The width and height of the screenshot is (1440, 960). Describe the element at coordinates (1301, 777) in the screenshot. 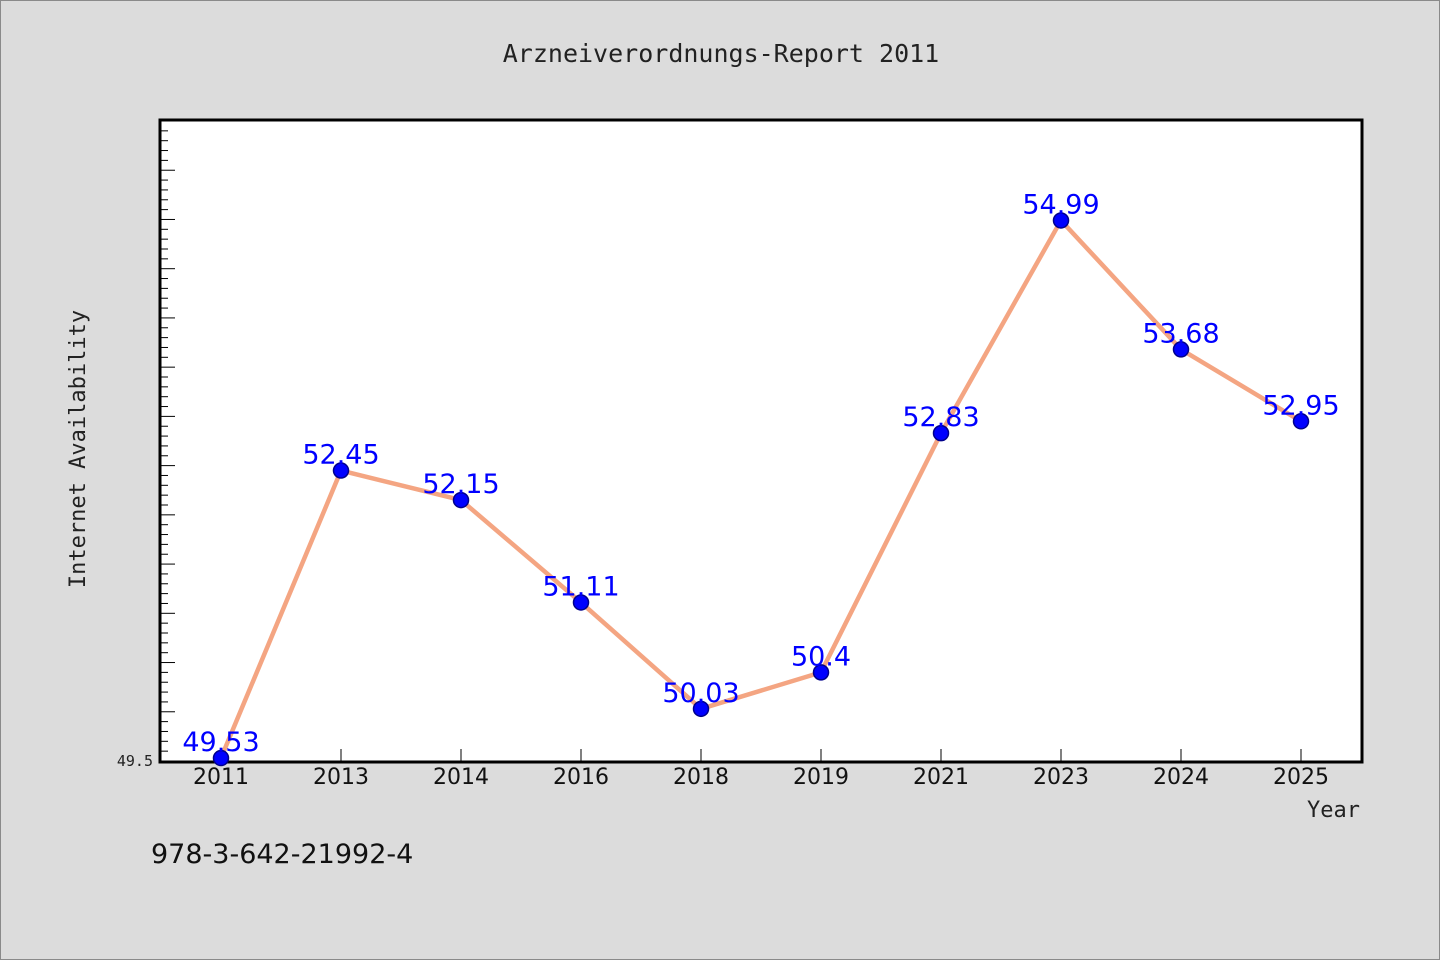

I see `x-tick-label: 2025` at that location.